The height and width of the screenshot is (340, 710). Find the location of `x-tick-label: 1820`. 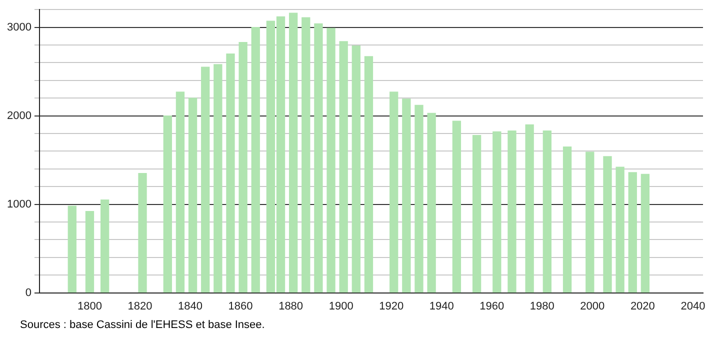

x-tick-label: 1820 is located at coordinates (140, 306).